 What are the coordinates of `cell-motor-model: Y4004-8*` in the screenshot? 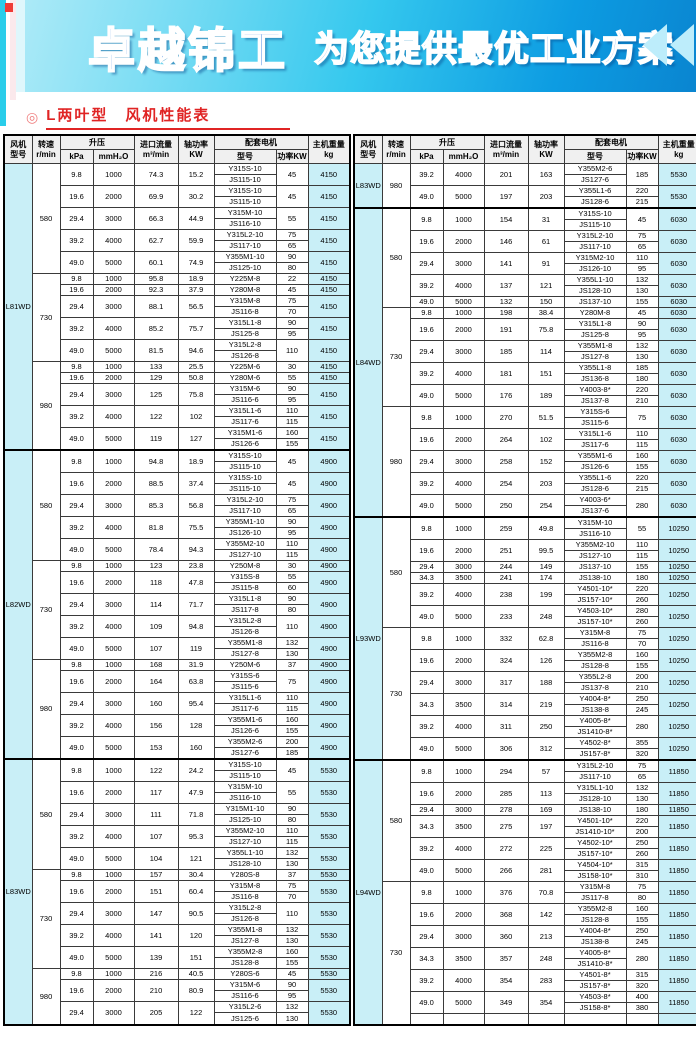 It's located at (595, 931).